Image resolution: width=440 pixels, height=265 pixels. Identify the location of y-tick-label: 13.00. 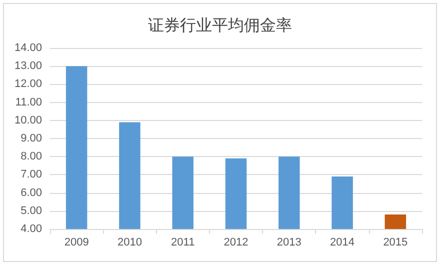
(28, 66).